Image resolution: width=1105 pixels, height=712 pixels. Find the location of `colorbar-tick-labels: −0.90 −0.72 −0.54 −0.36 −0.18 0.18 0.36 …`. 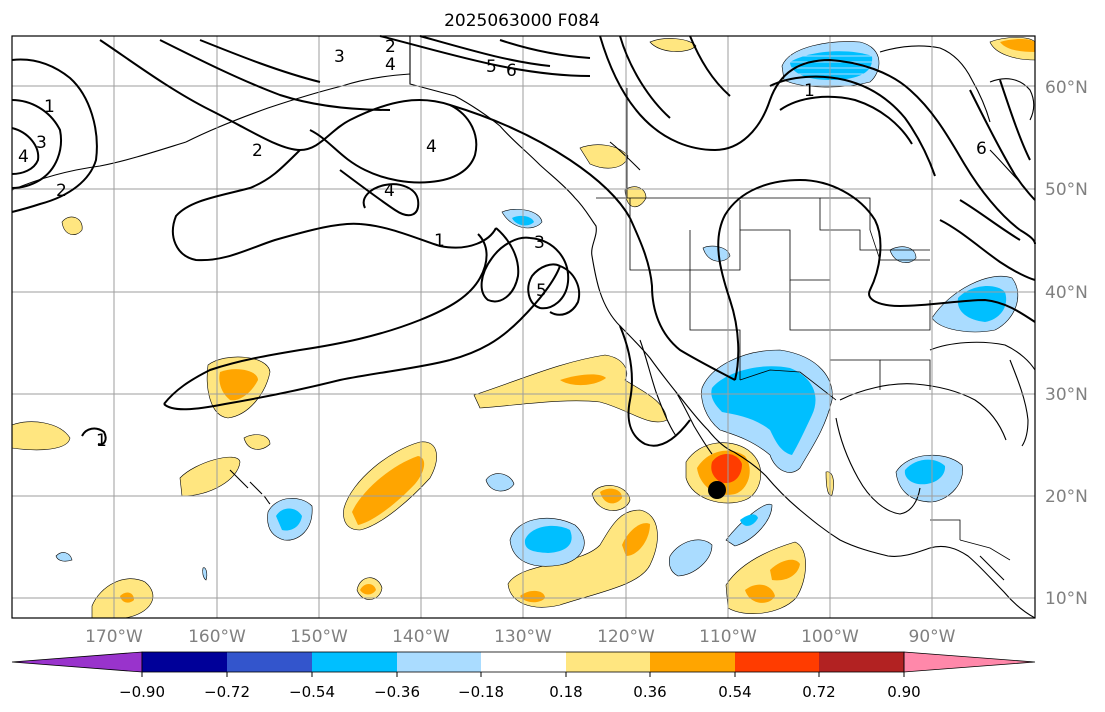

colorbar-tick-labels: −0.90 −0.72 −0.54 −0.36 −0.18 0.18 0.36 … is located at coordinates (520, 692).